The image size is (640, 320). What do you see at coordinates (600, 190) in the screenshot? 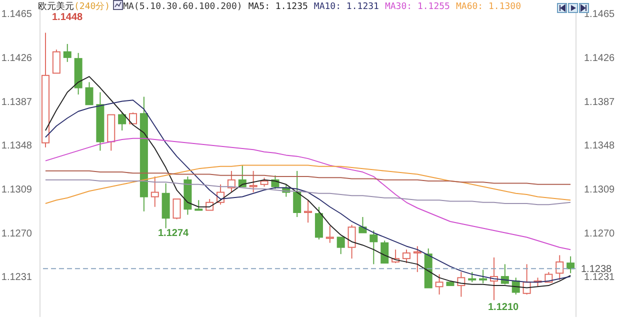
I see `y2-tick-label: 1.1309` at bounding box center [600, 190].